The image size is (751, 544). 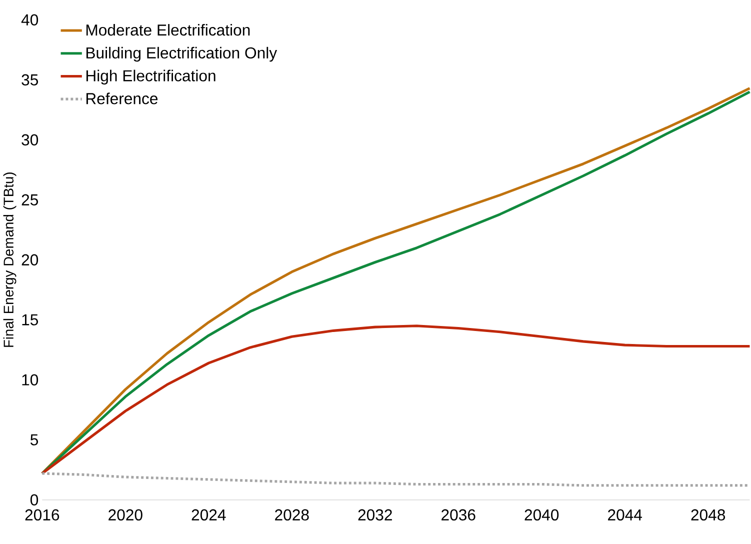 I want to click on y-tick-label: 30, so click(x=30, y=140).